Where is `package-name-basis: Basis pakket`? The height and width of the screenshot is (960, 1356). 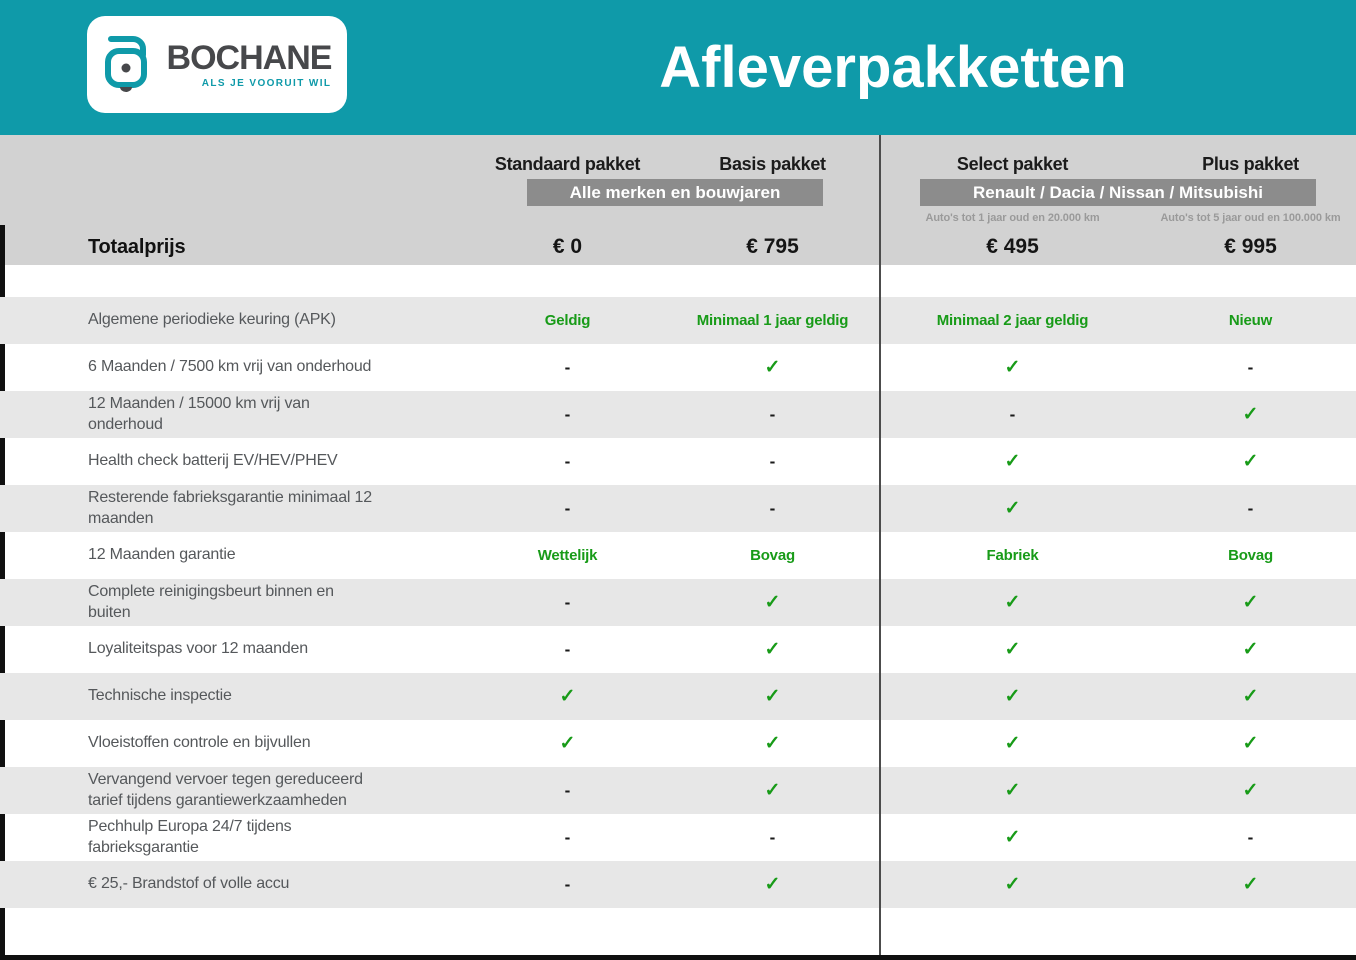
package-name-basis: Basis pakket is located at coordinates (772, 164).